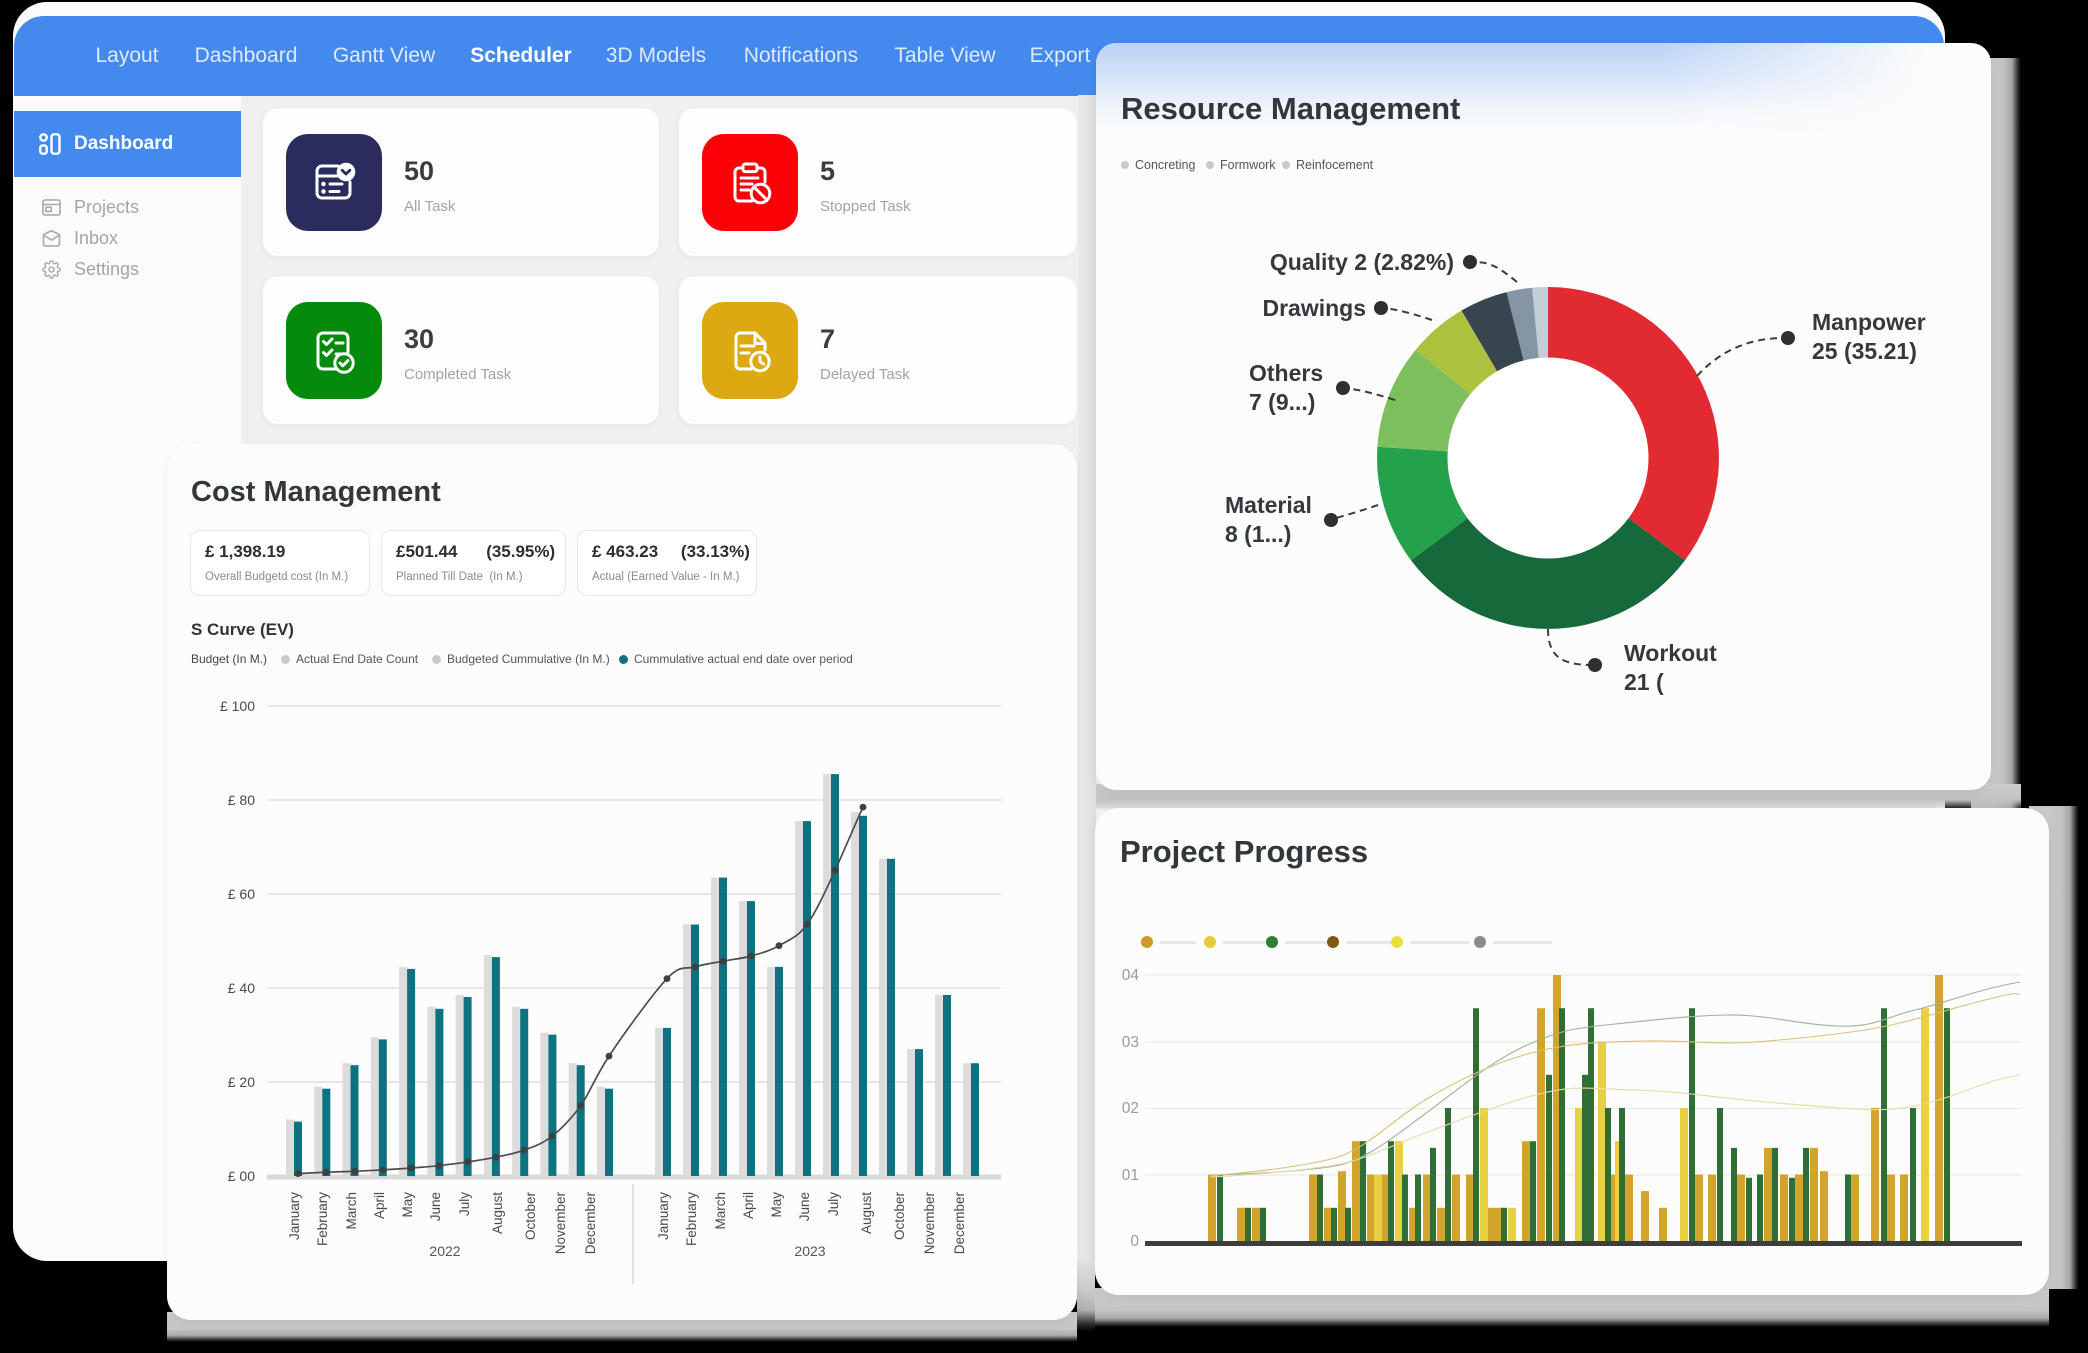  I want to click on svg-text: 04, so click(1131, 975).